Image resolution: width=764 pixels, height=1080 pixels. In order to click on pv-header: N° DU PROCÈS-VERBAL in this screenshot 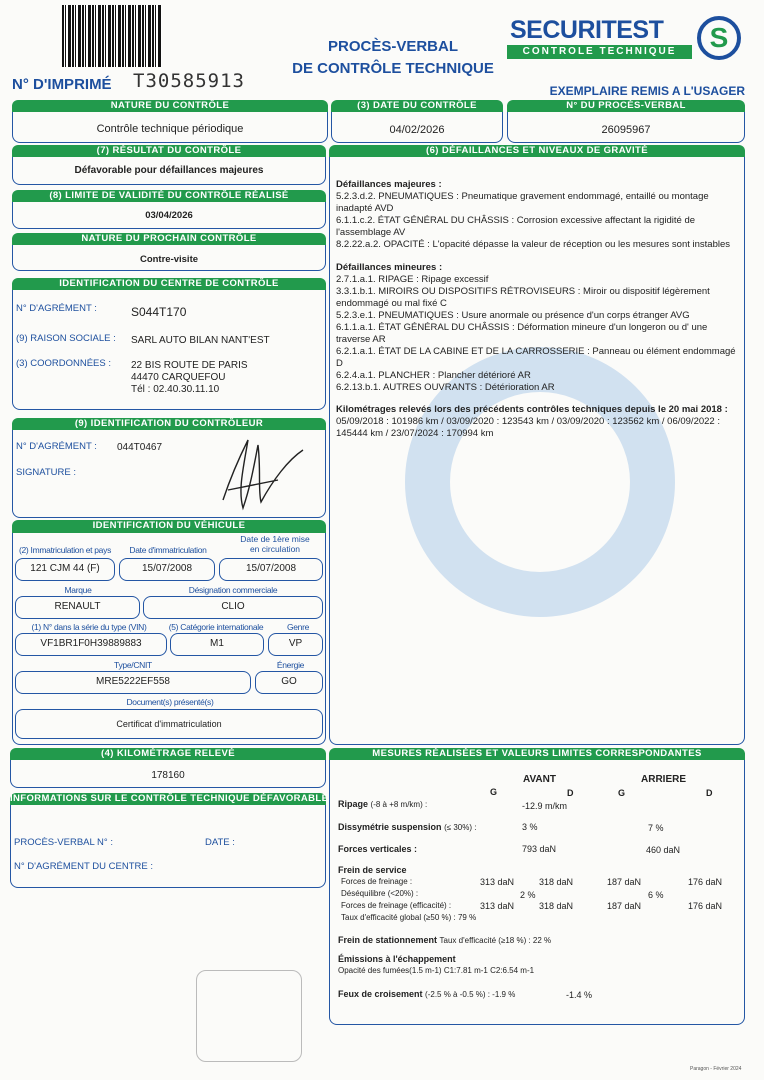, I will do `click(626, 106)`.